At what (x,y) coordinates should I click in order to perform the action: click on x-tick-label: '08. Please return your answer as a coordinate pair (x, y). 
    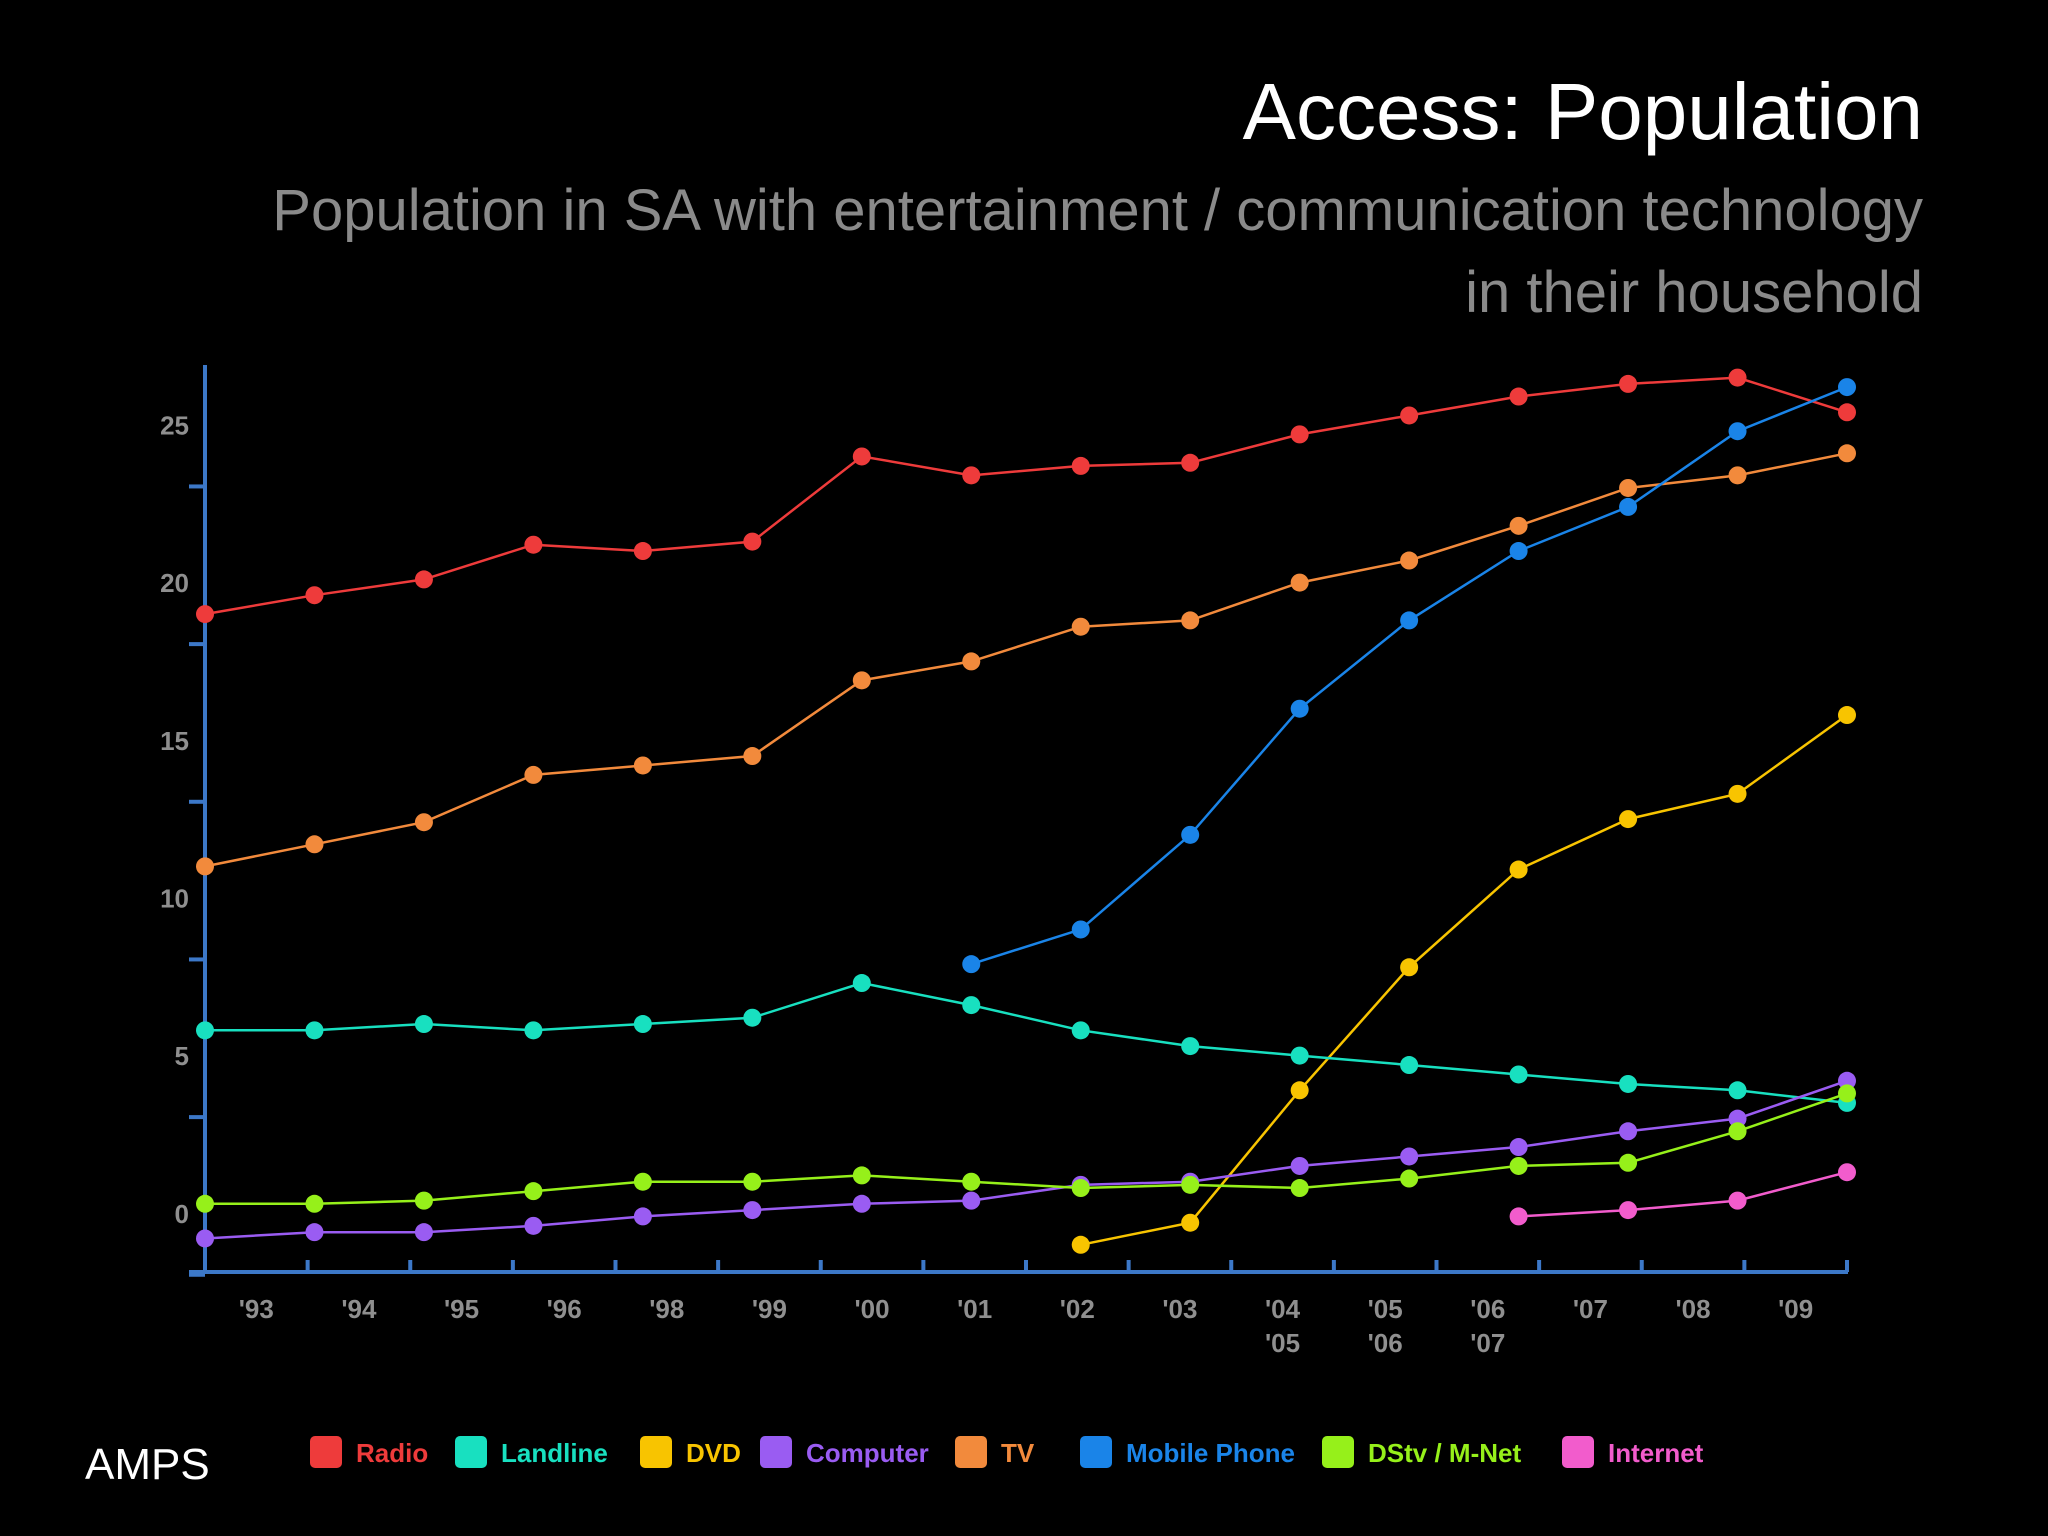
    Looking at the image, I should click on (1693, 1309).